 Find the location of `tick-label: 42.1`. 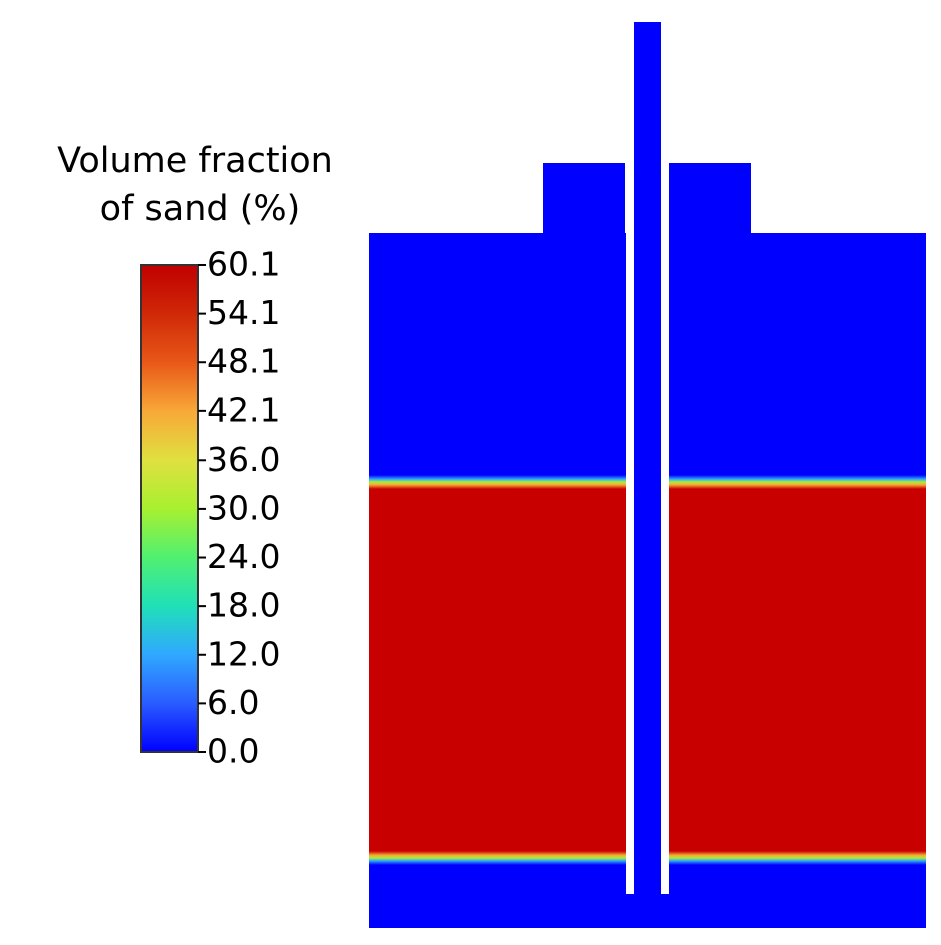

tick-label: 42.1 is located at coordinates (243, 409).